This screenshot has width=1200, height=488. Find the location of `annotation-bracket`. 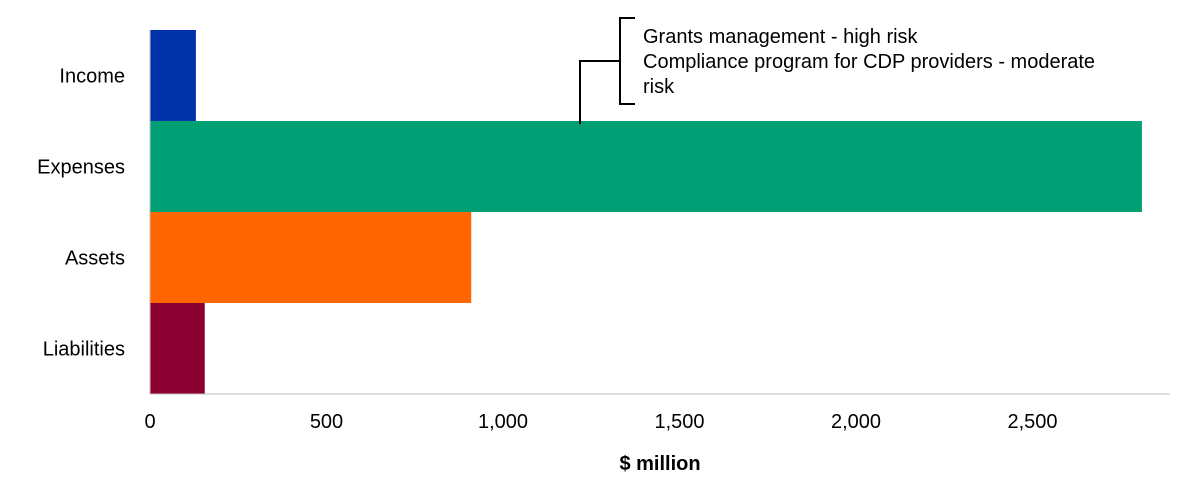

annotation-bracket is located at coordinates (607, 70).